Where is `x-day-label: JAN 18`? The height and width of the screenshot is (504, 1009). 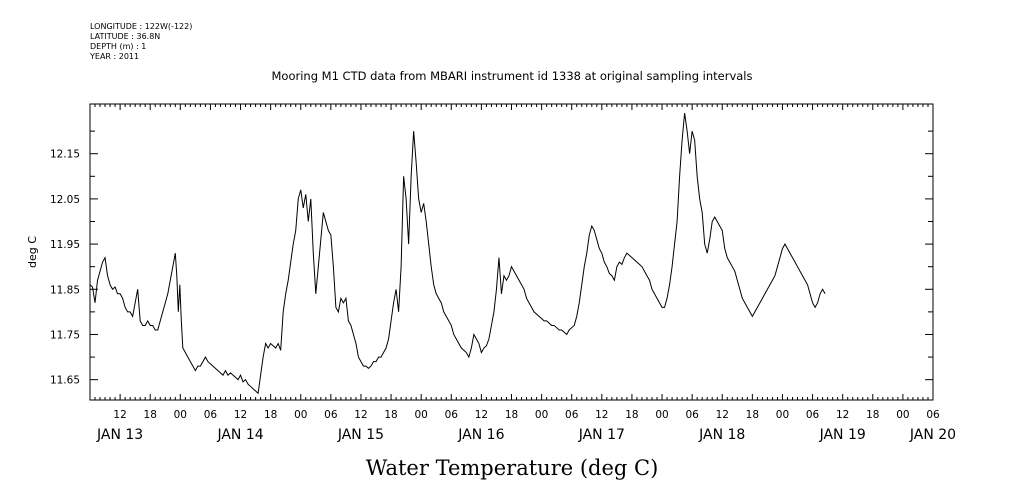
x-day-label: JAN 18 is located at coordinates (721, 435).